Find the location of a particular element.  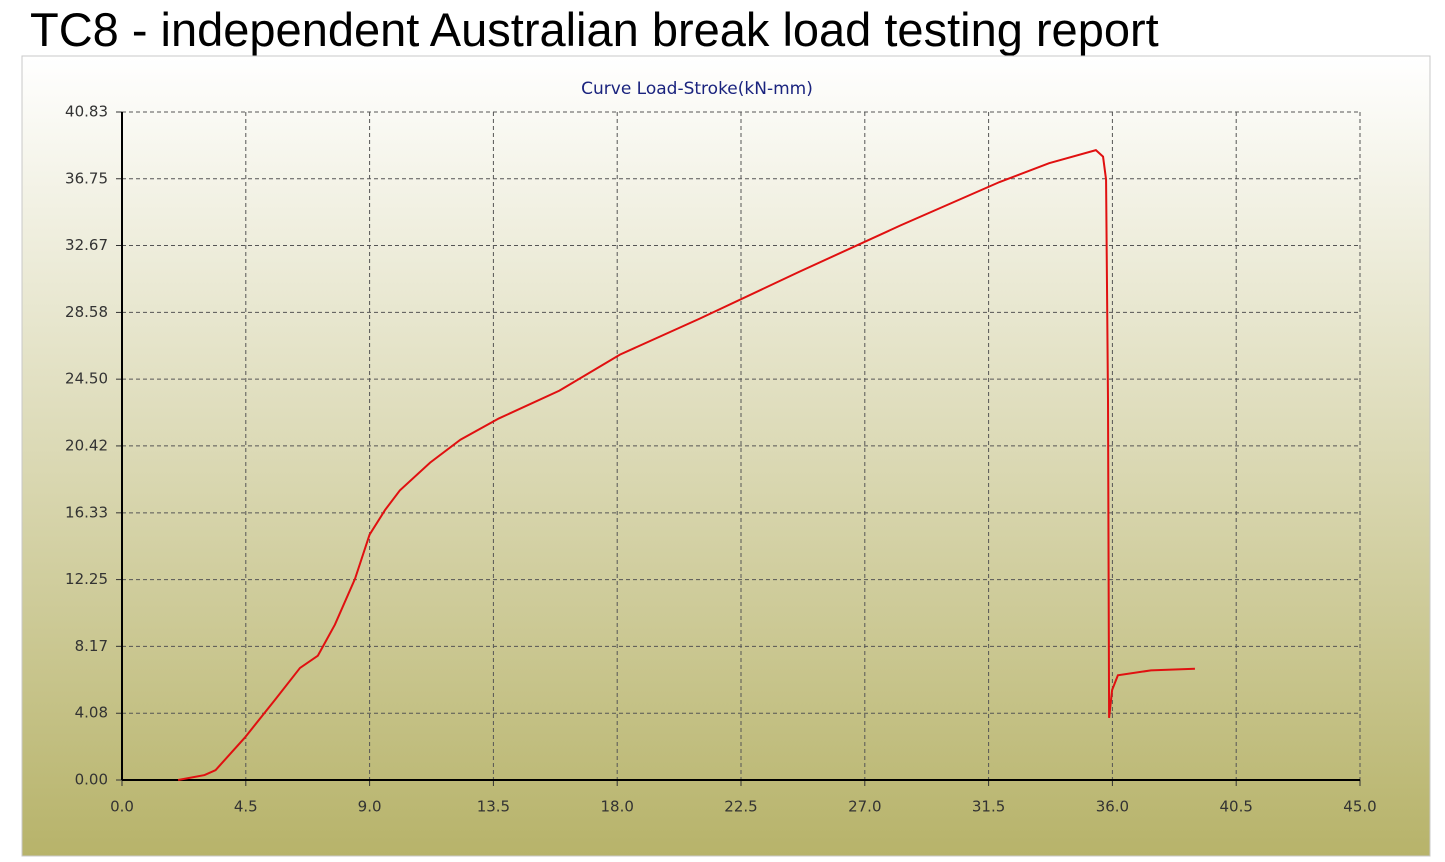

x-tick-label: 4.5 is located at coordinates (246, 807).